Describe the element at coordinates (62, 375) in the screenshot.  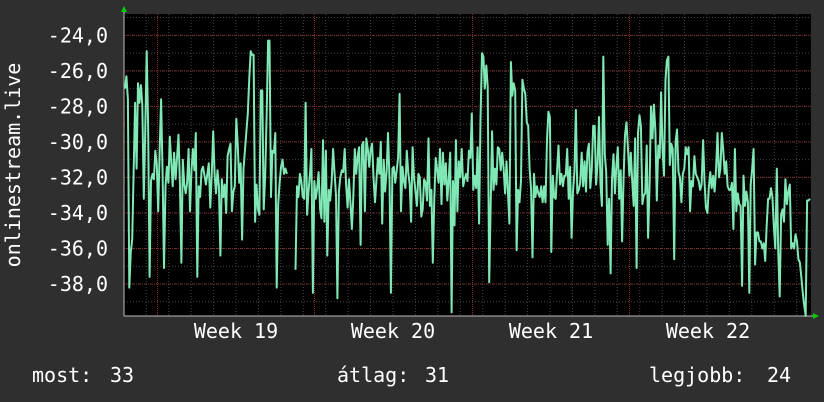
I see `most-label: most:` at that location.